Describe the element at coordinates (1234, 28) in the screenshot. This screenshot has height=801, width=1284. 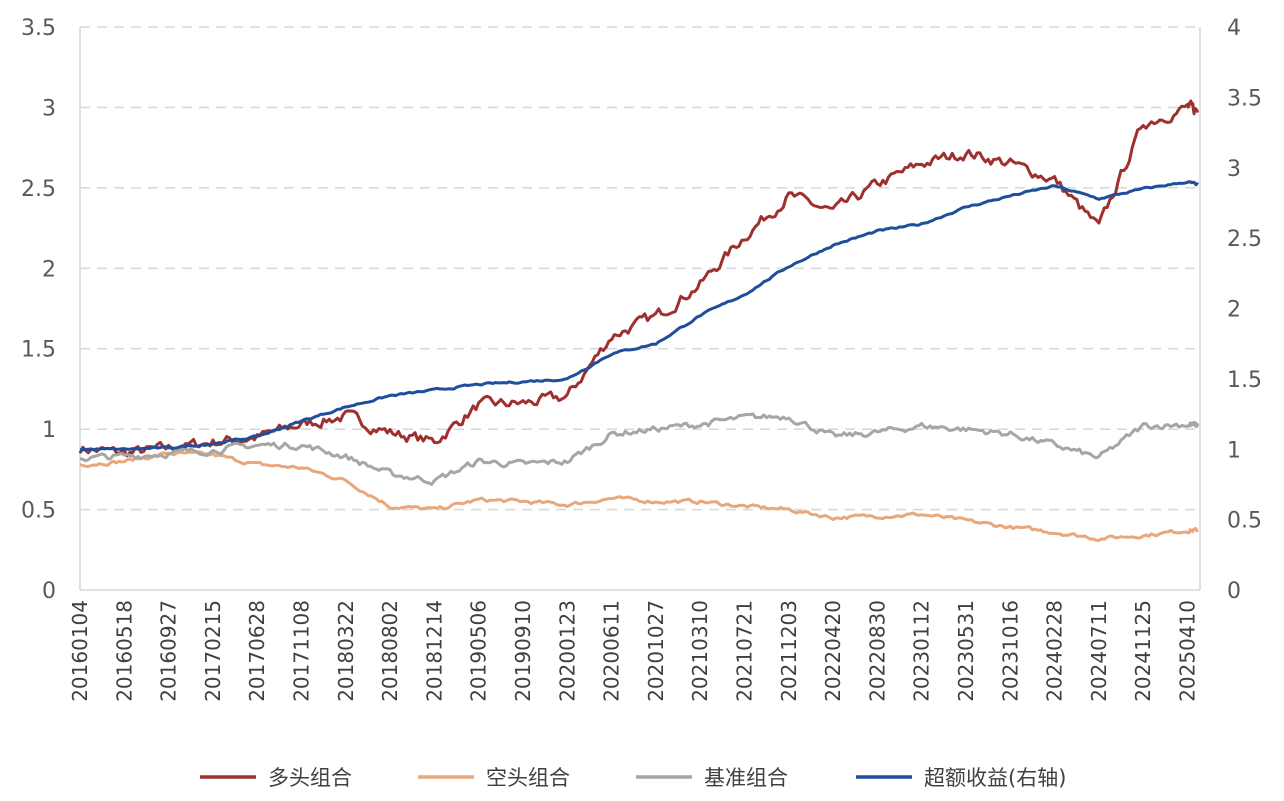
I see `right-y-tick-label: 4` at that location.